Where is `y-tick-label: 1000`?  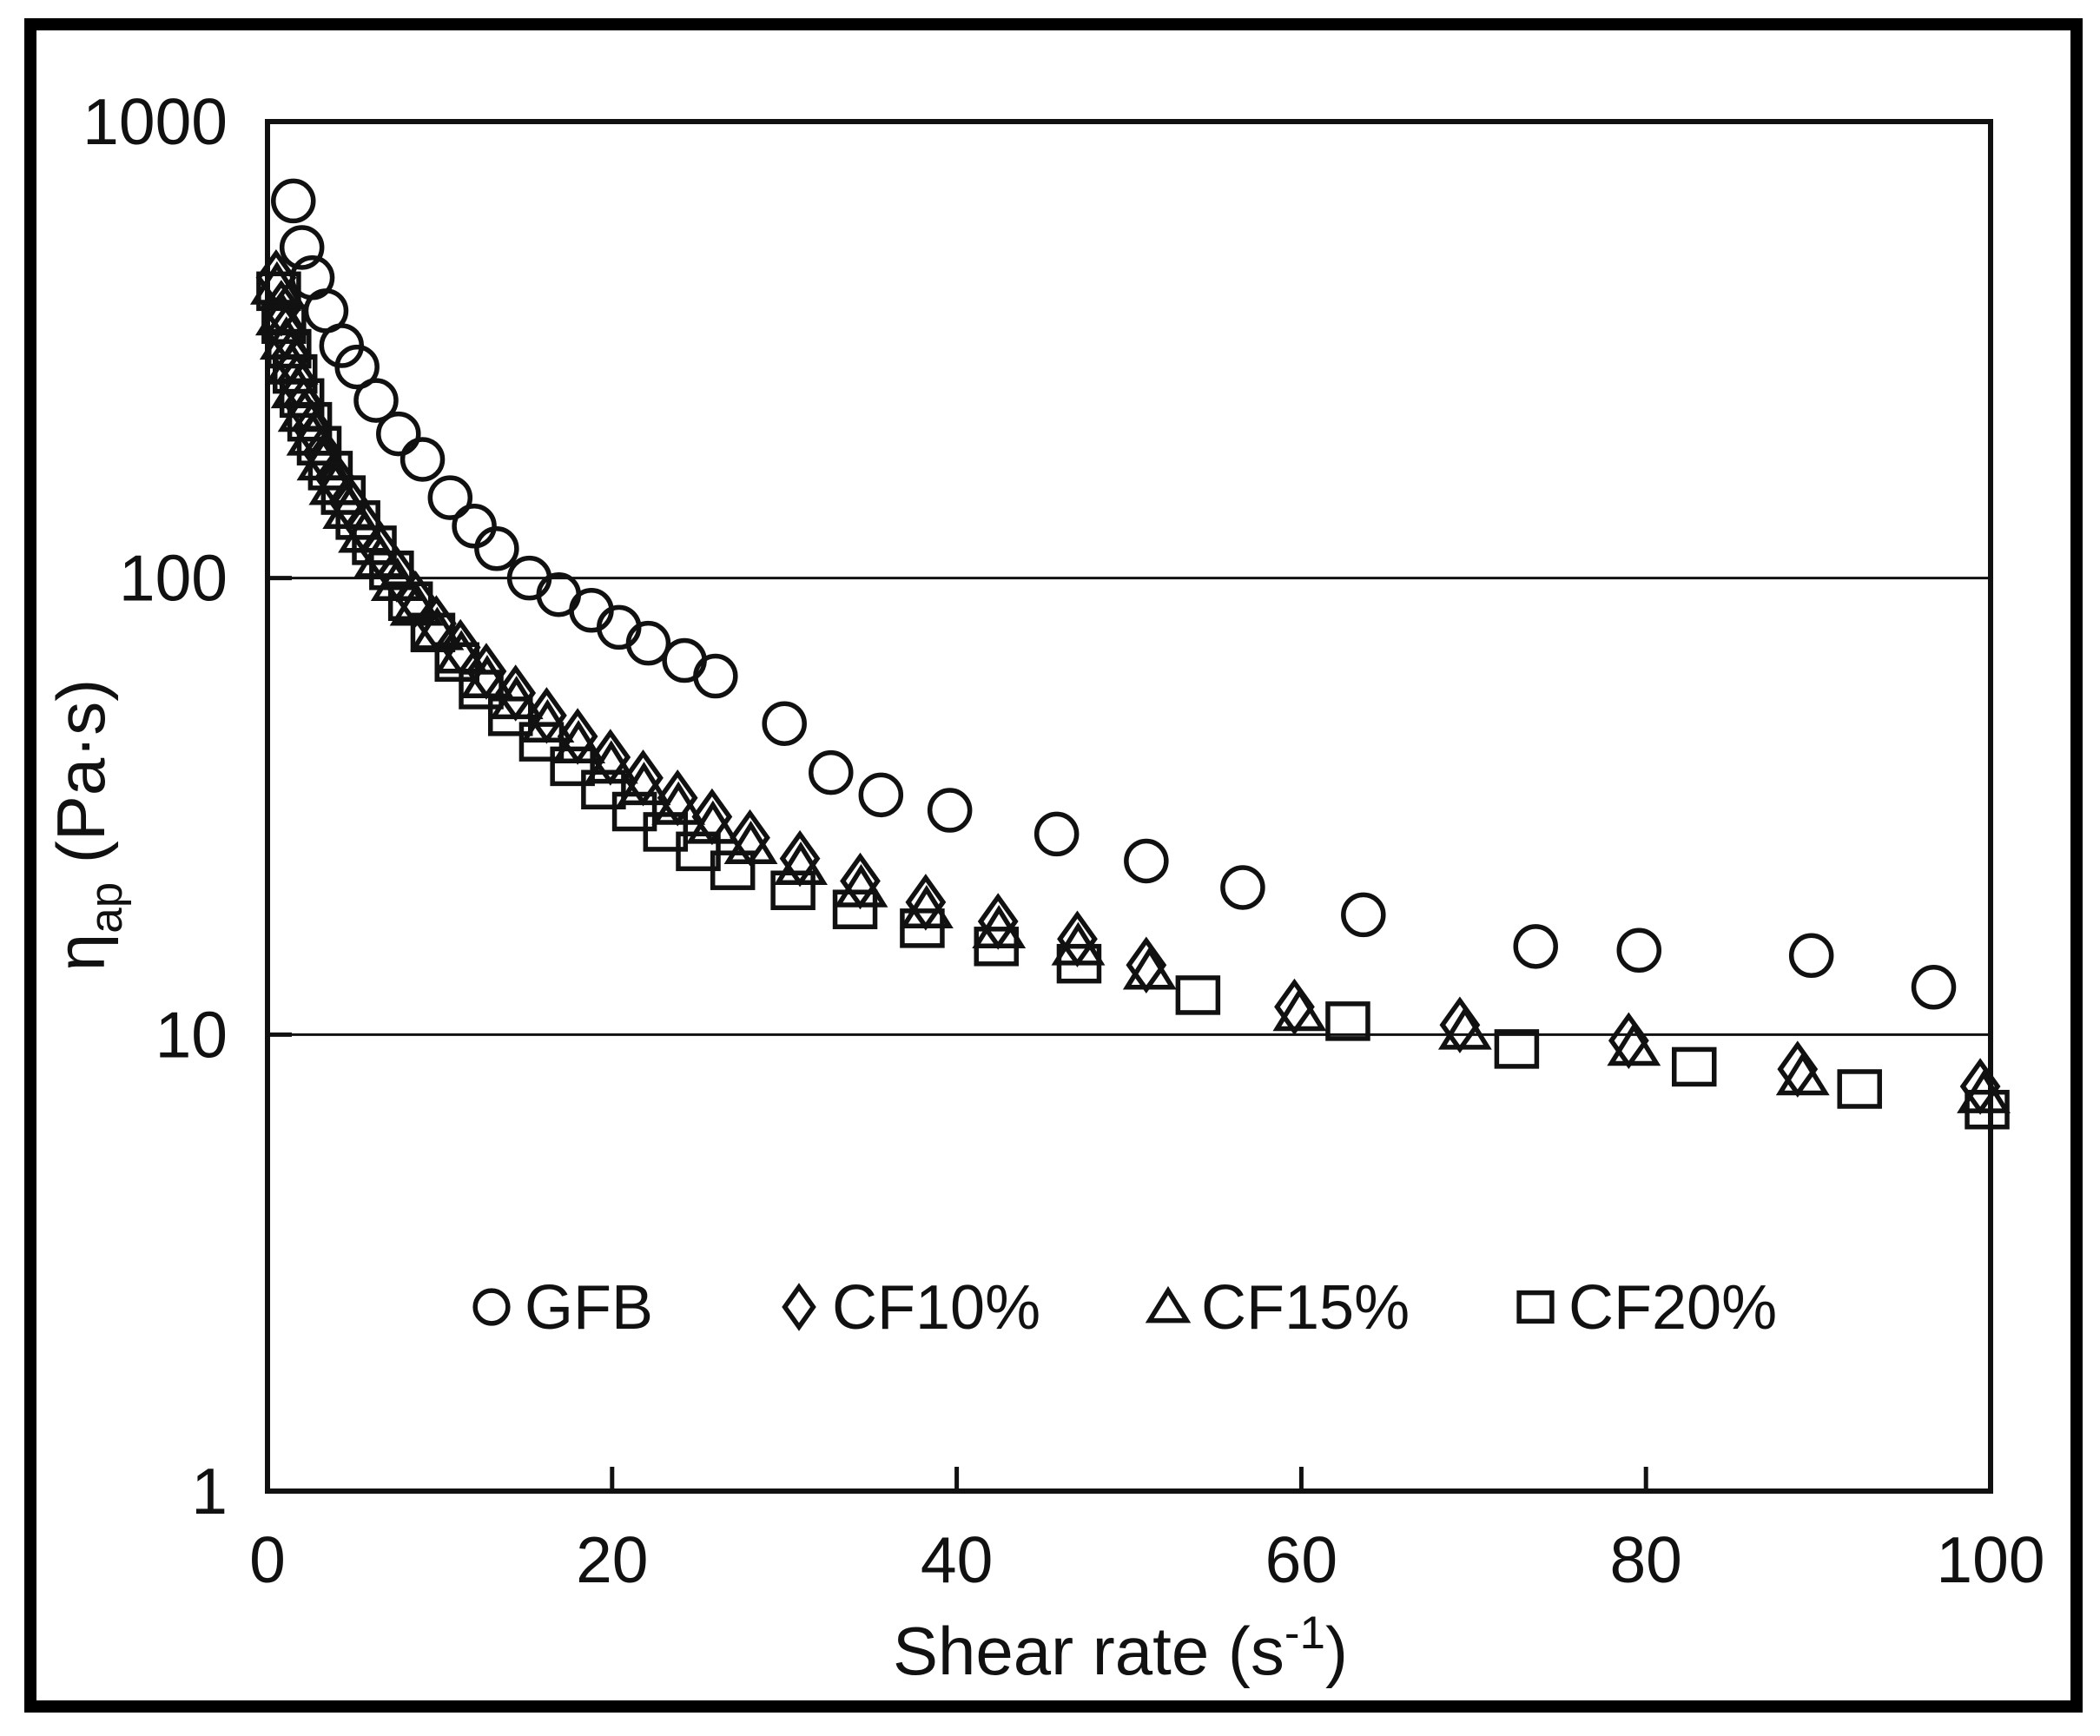
y-tick-label: 1000 is located at coordinates (155, 121).